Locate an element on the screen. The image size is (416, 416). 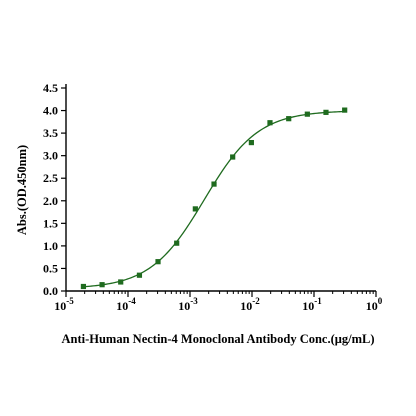
y-tick-label: 1.5 is located at coordinates (50, 223).